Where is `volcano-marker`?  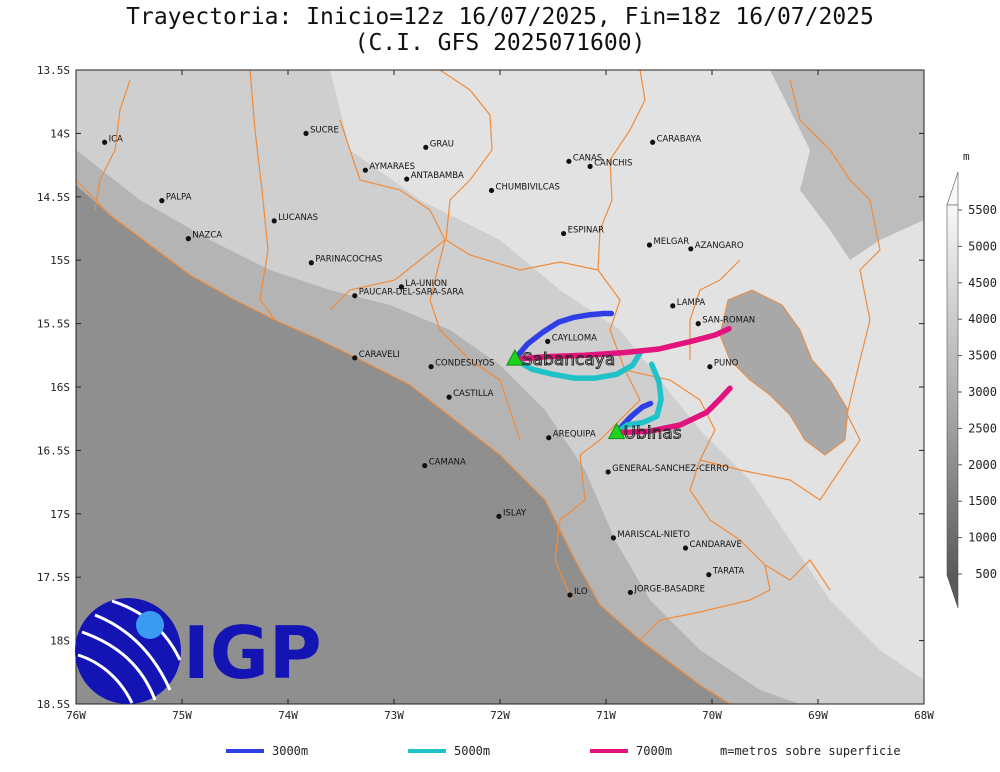 volcano-marker is located at coordinates (515, 357).